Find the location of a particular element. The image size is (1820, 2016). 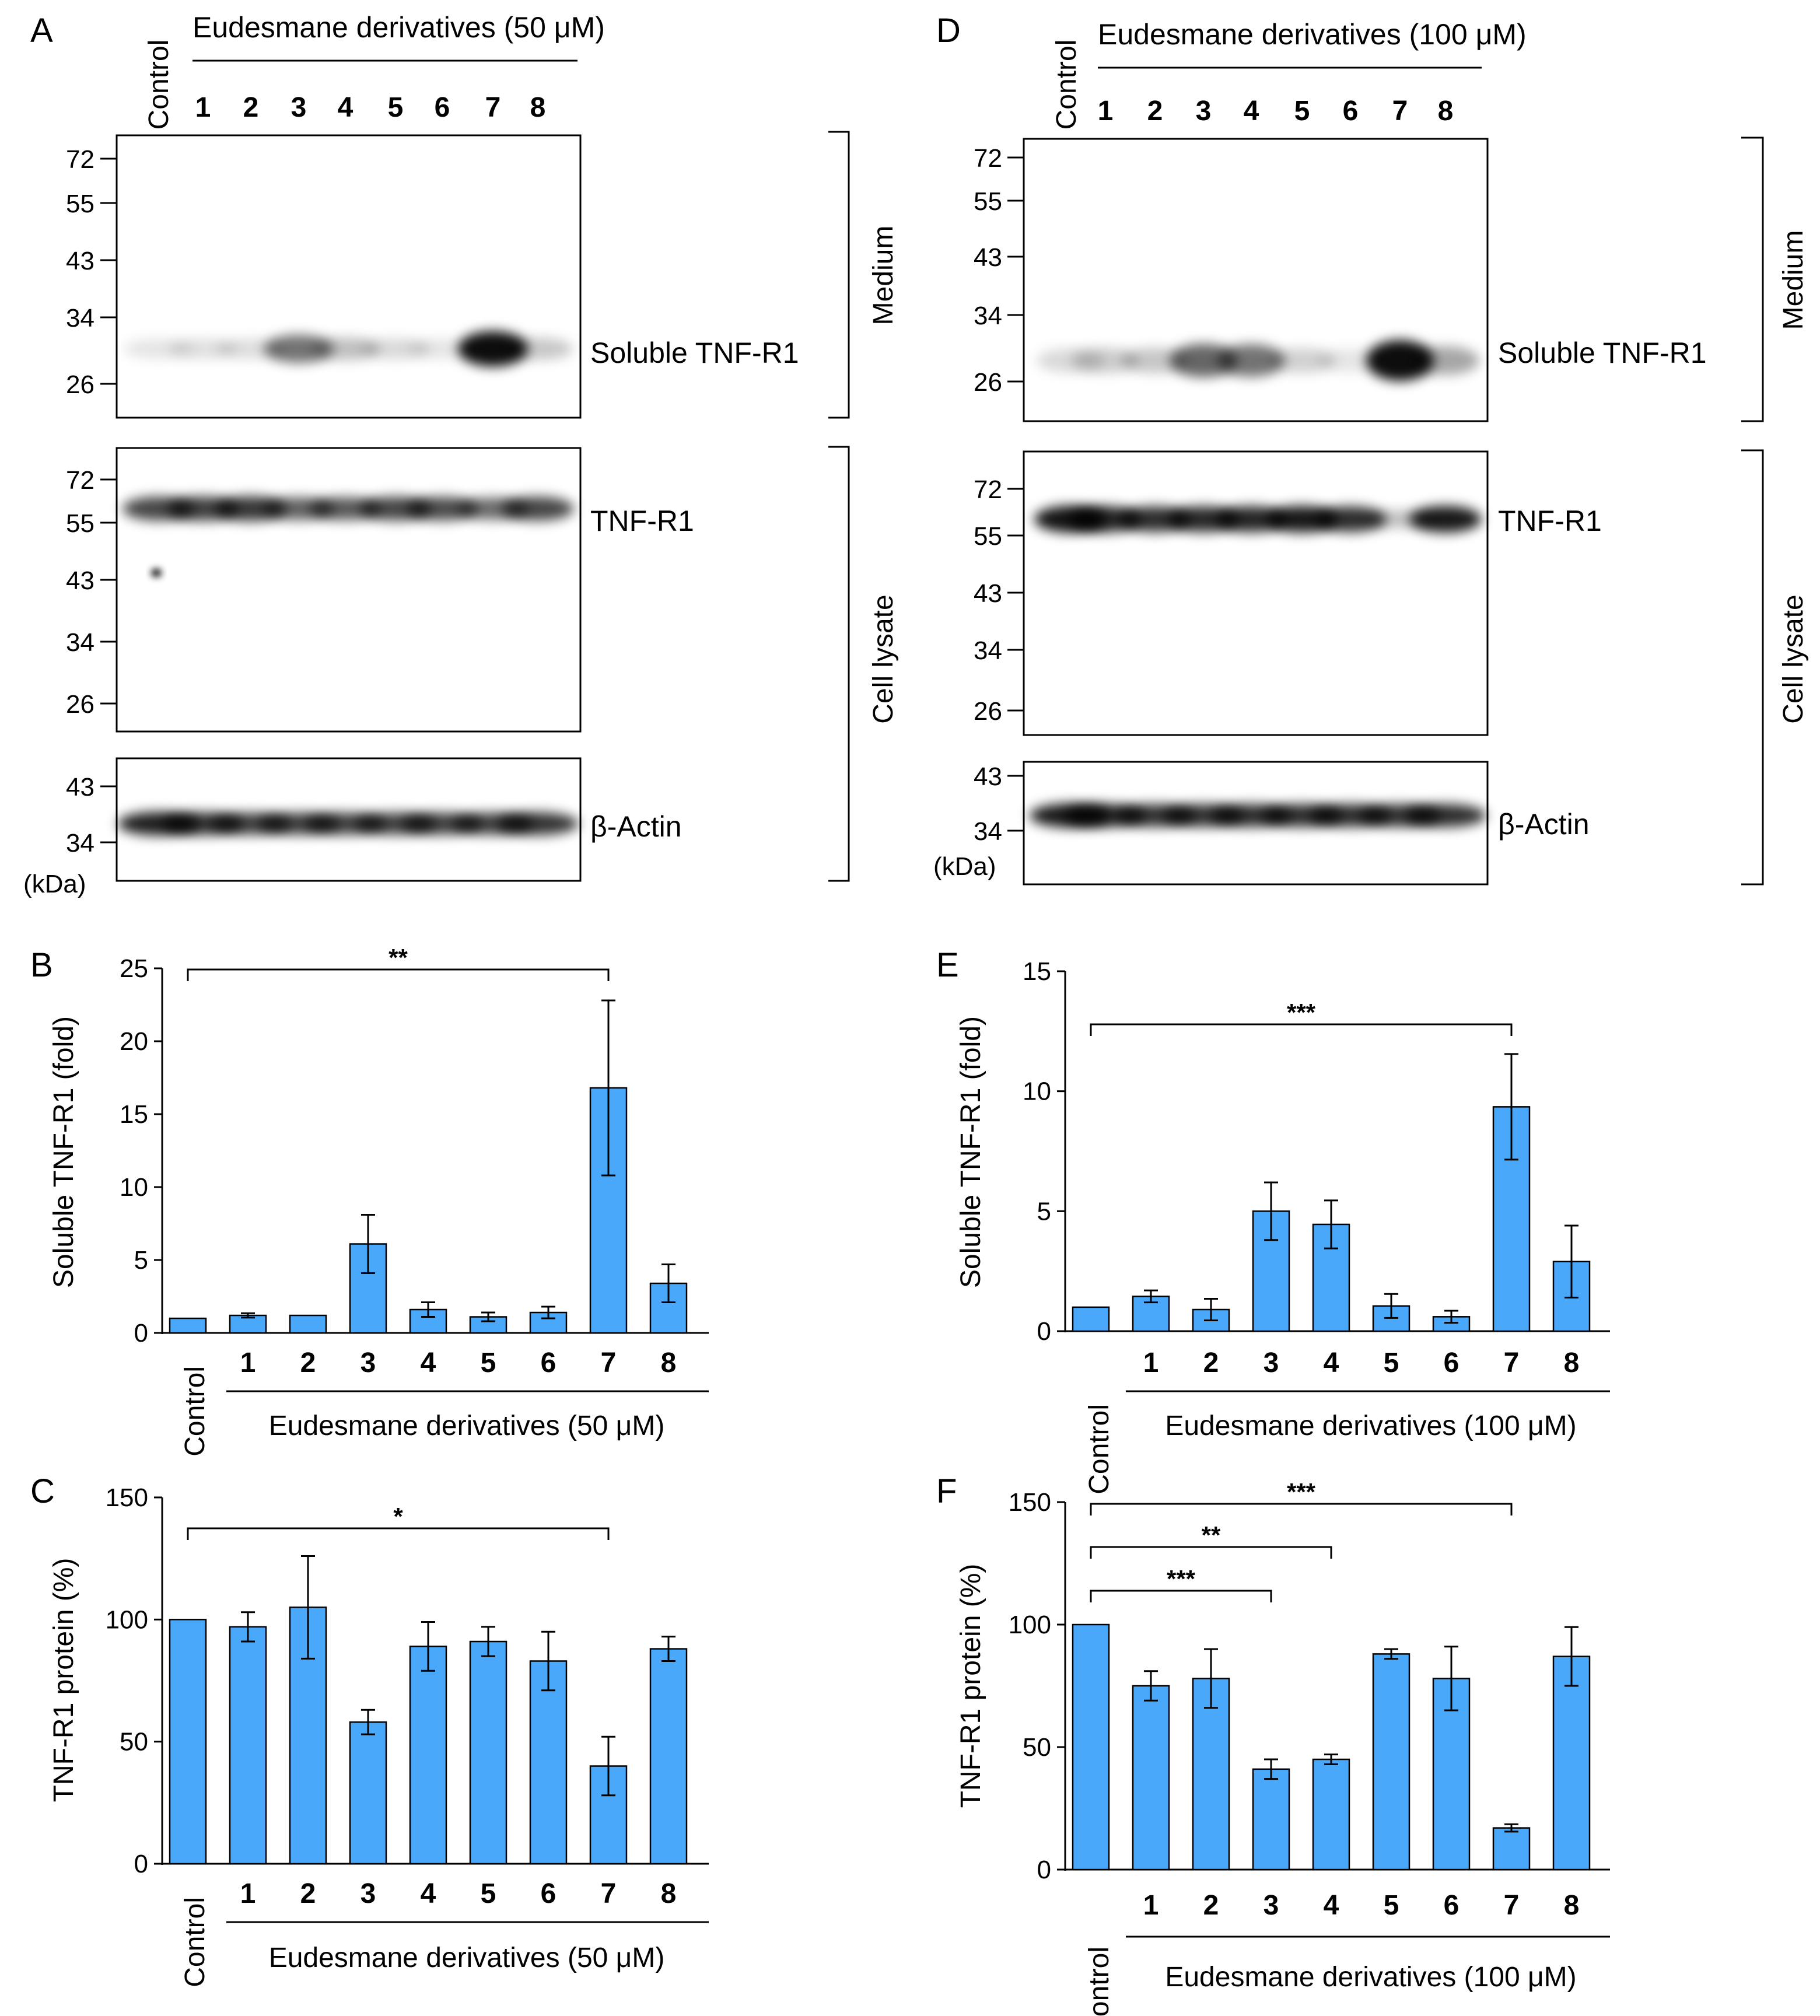

panel-a-actin-markers: 43 34 is located at coordinates (92, 815).